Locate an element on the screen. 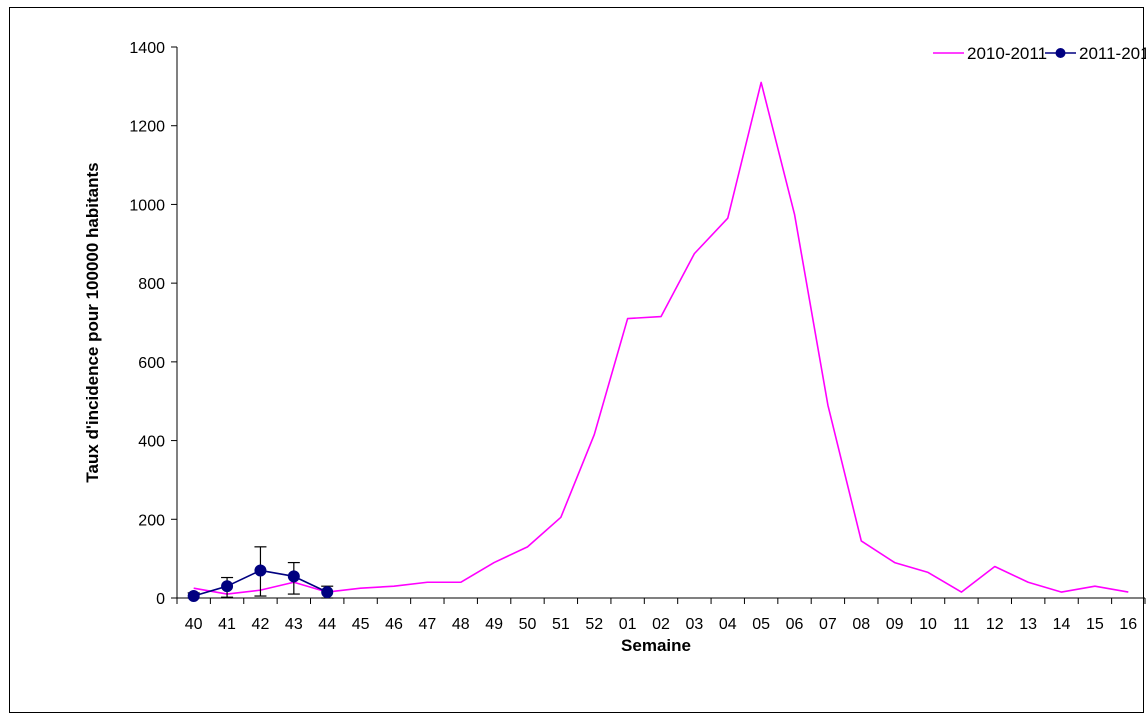  x-tick-label: 51 is located at coordinates (561, 624).